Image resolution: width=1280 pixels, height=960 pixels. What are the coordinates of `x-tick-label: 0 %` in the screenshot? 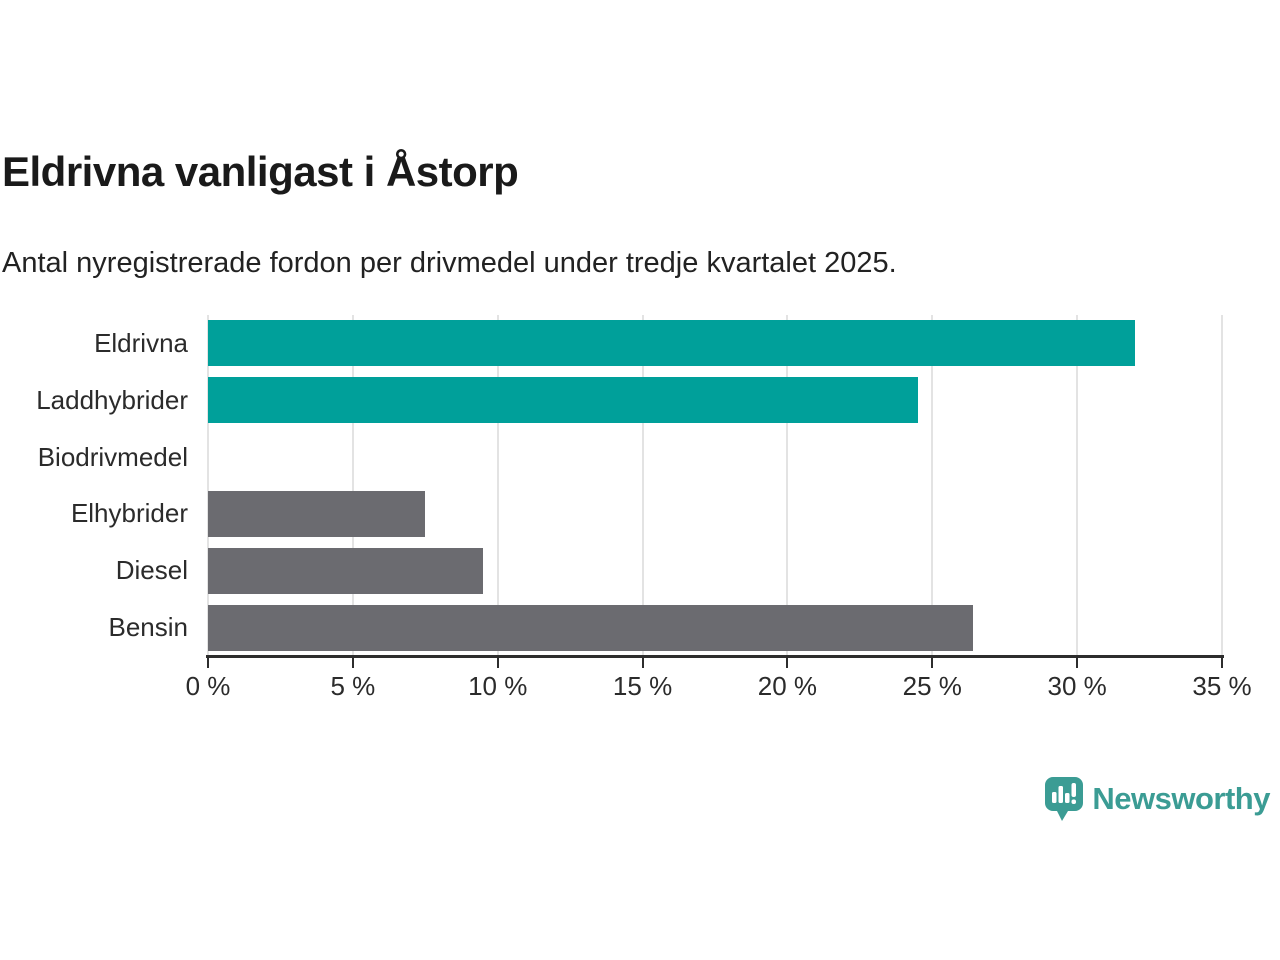 It's located at (208, 686).